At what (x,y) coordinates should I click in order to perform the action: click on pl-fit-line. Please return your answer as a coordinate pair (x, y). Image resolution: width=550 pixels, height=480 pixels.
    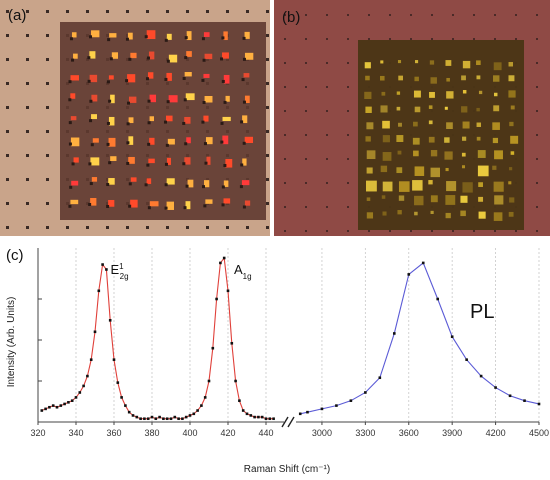
    Looking at the image, I should click on (420, 338).